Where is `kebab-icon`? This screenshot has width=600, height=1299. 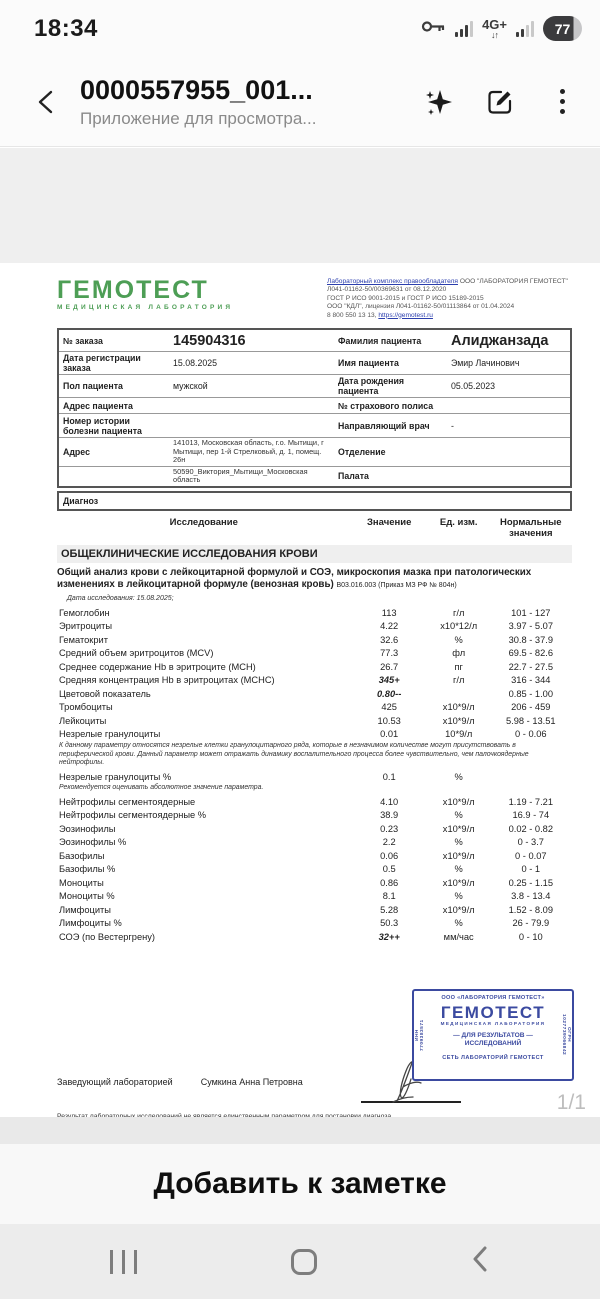 kebab-icon is located at coordinates (562, 101).